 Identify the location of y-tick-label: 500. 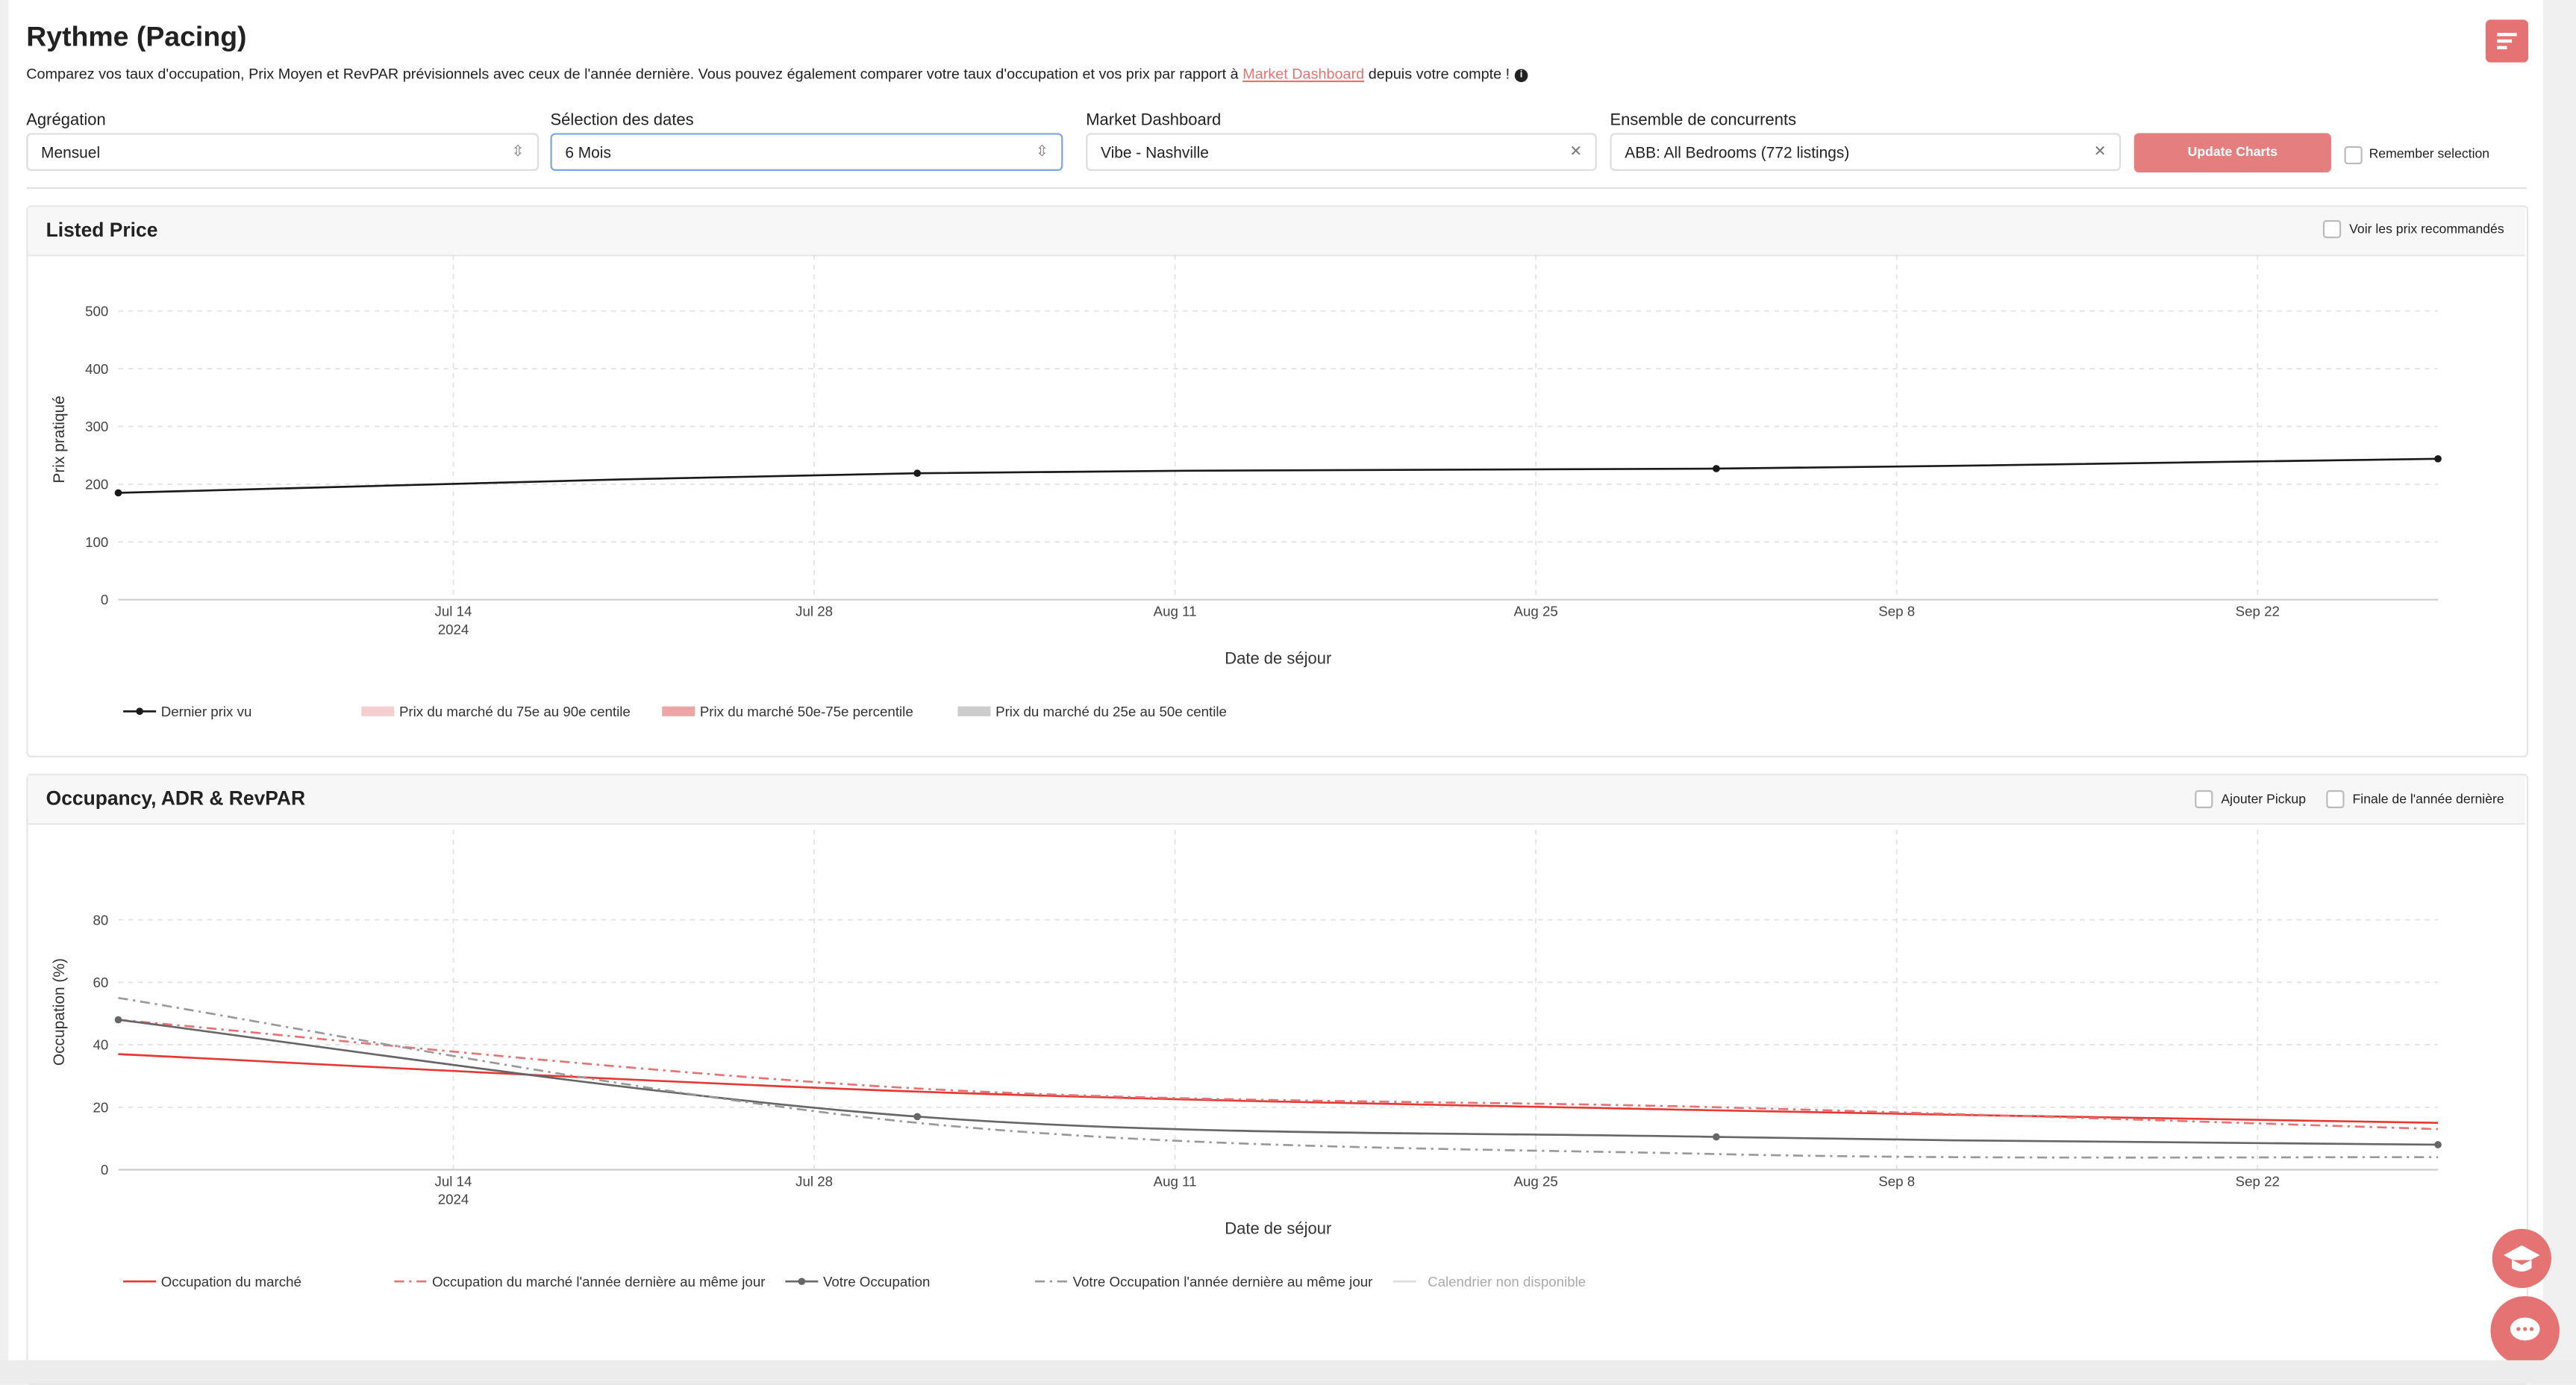
(96, 311).